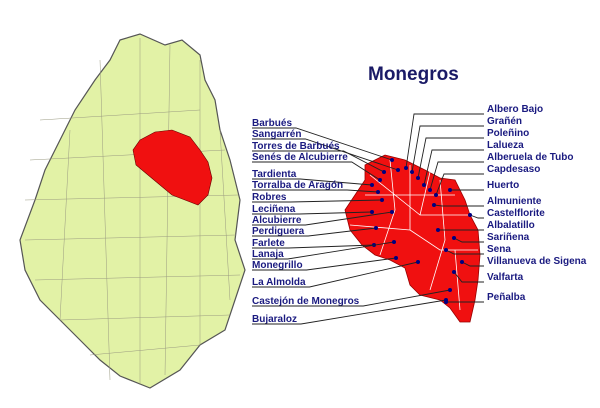 Image resolution: width=600 pixels, height=408 pixels. What do you see at coordinates (505, 277) in the screenshot?
I see `place-label: Valfarta` at bounding box center [505, 277].